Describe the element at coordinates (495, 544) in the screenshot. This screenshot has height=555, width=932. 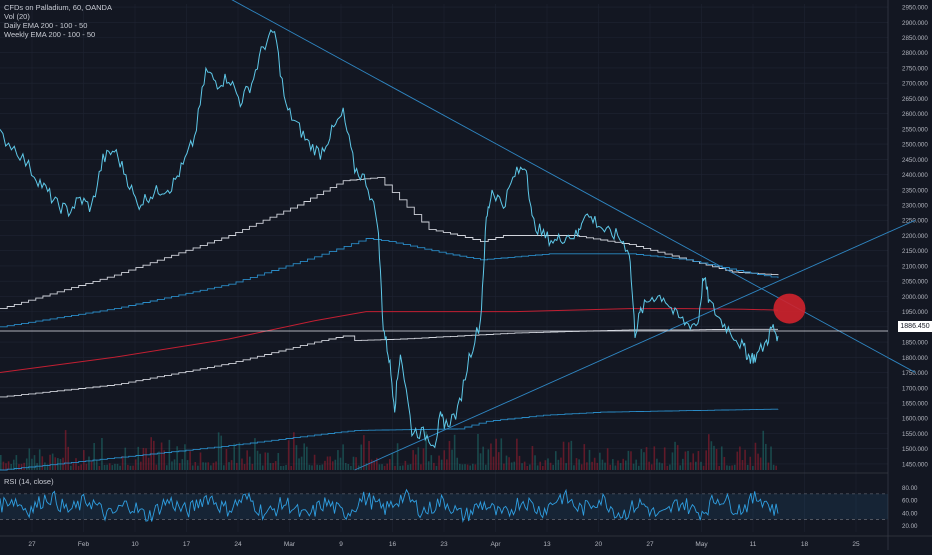
I see `x-tick-label: Apr` at that location.